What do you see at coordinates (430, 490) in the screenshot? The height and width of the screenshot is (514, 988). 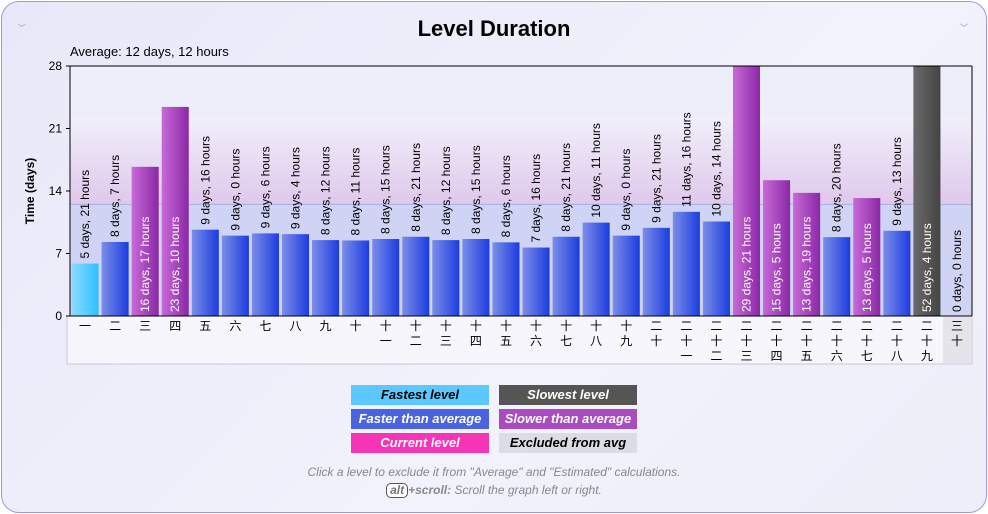 I see `scroll-label: +scroll:` at bounding box center [430, 490].